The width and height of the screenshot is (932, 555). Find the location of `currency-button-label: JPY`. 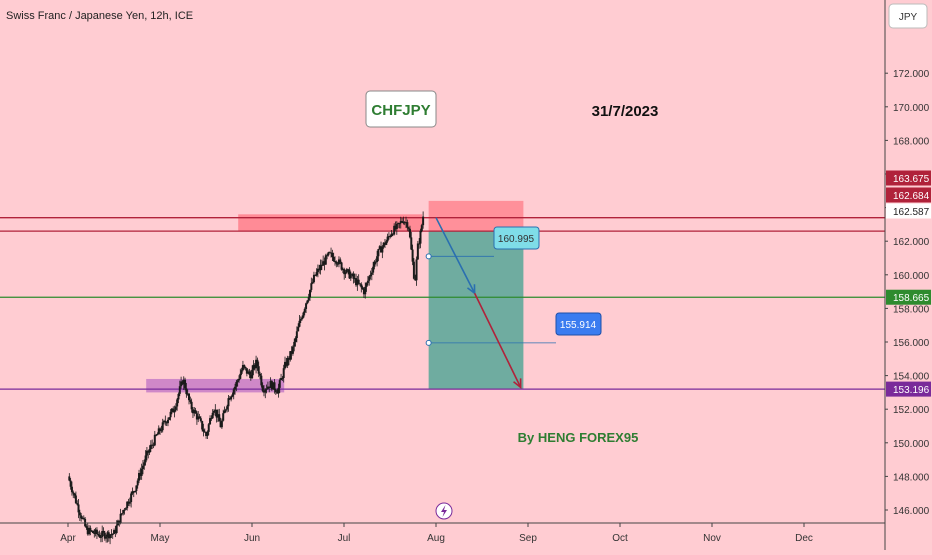

currency-button-label: JPY is located at coordinates (908, 17).